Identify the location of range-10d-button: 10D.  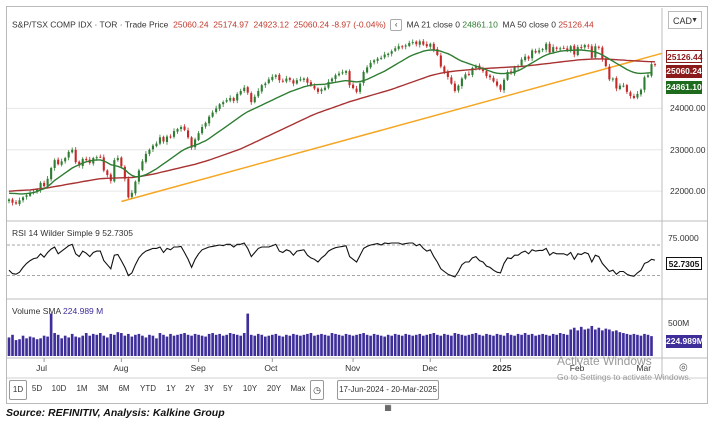
(59, 388).